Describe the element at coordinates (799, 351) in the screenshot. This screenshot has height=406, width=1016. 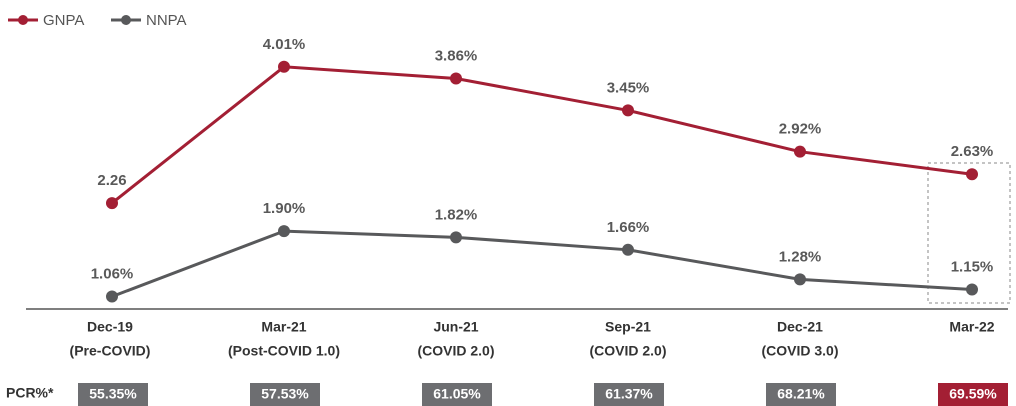
I see `x-tick-label: (COVID 3.0)` at that location.